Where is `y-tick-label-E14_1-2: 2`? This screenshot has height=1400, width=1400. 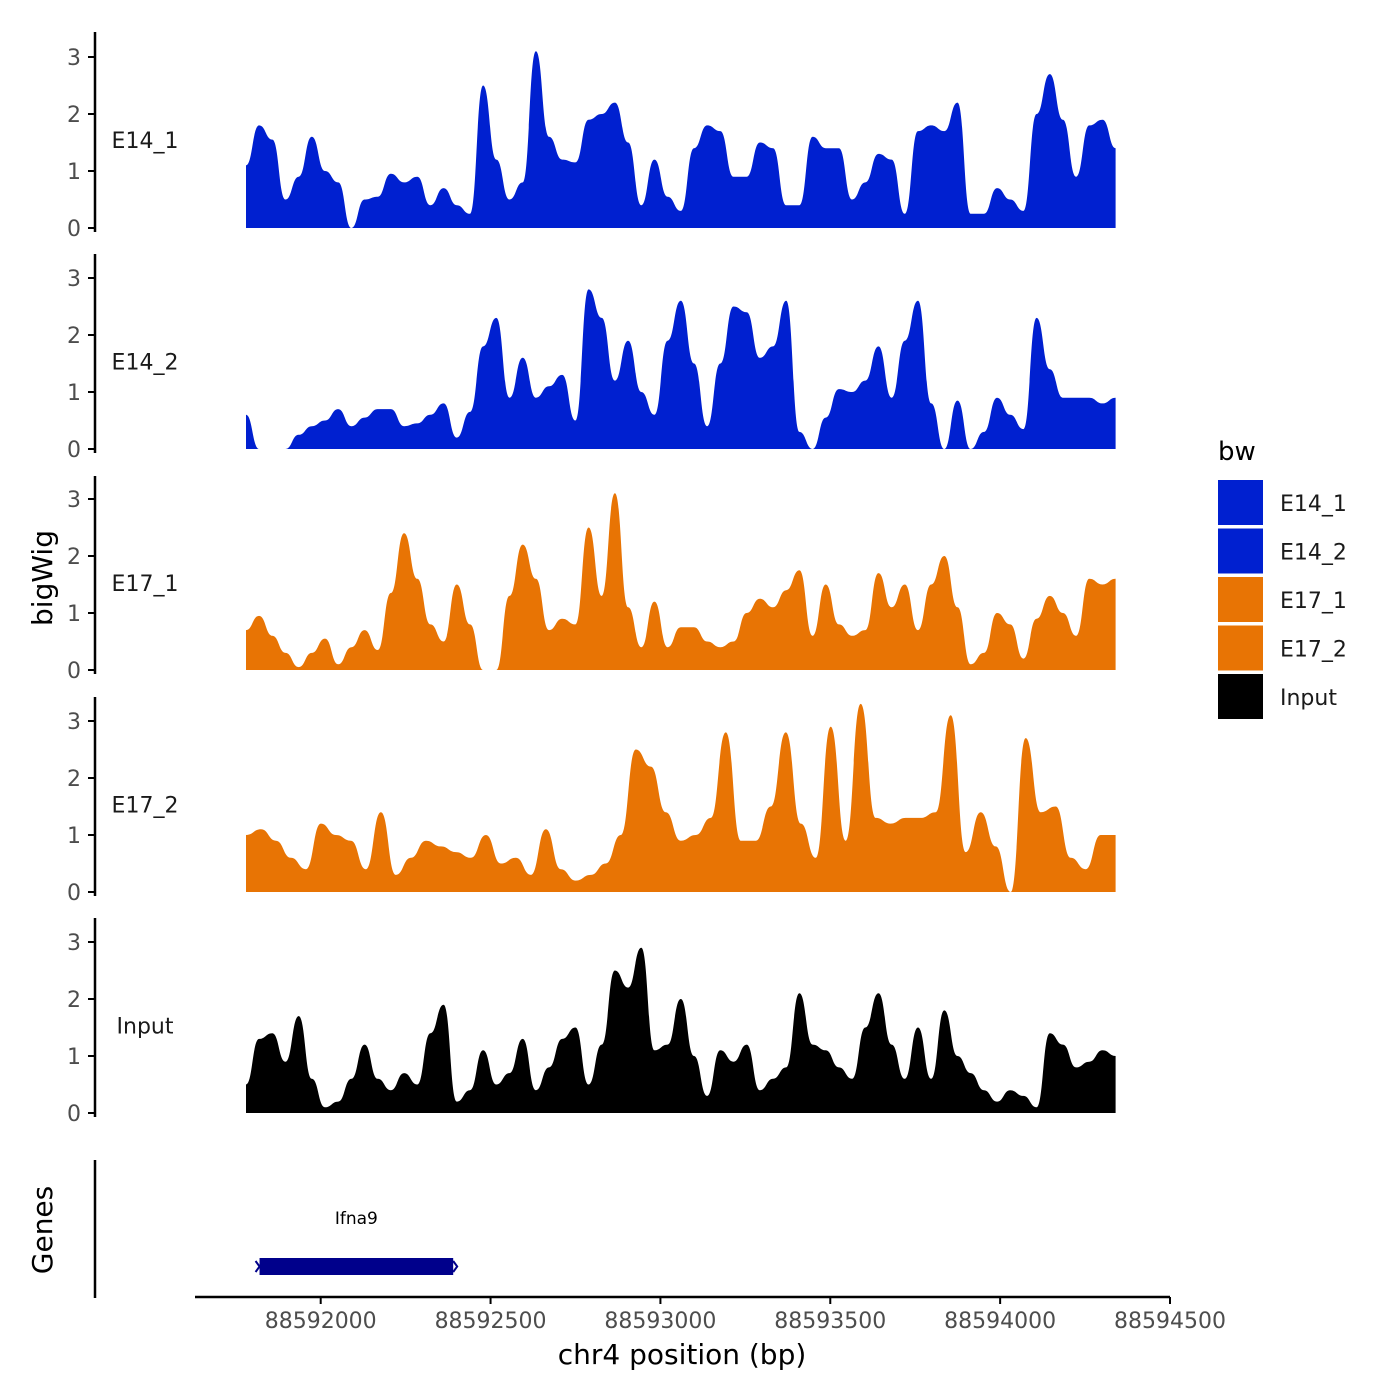 y-tick-label-E14_1-2: 2 is located at coordinates (74, 115).